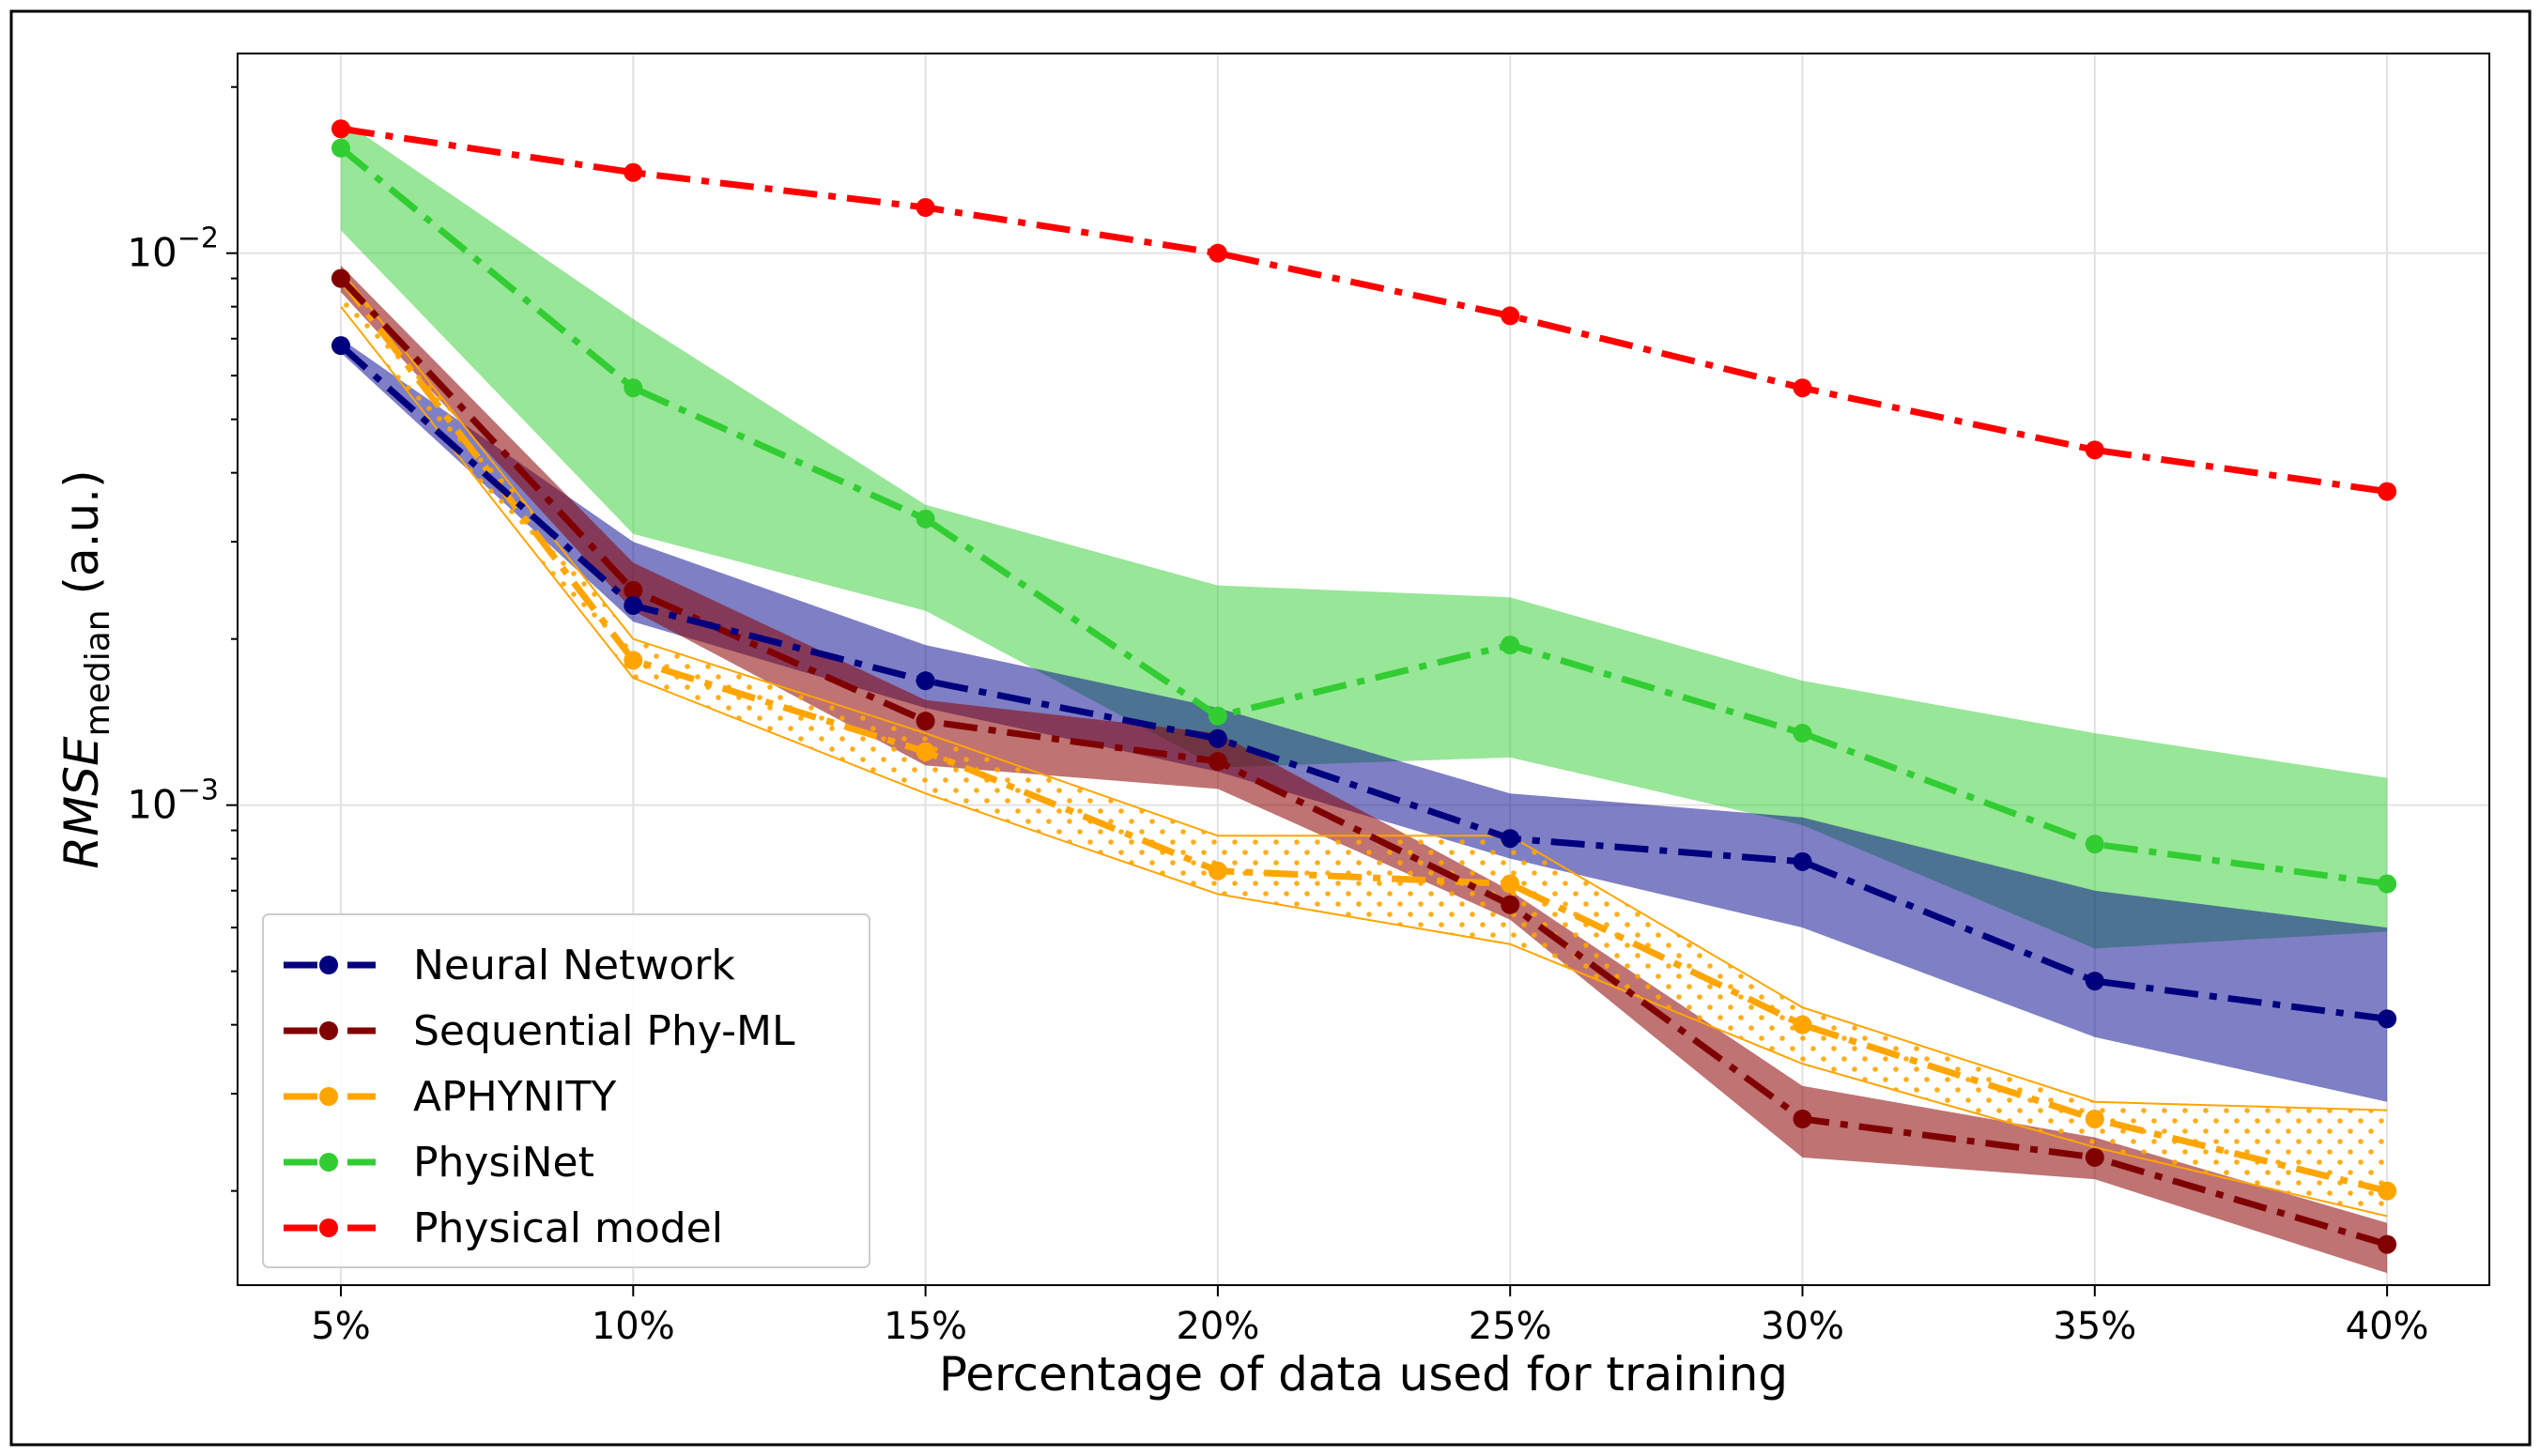  I want to click on y-tick-exponent: −2, so click(198, 238).